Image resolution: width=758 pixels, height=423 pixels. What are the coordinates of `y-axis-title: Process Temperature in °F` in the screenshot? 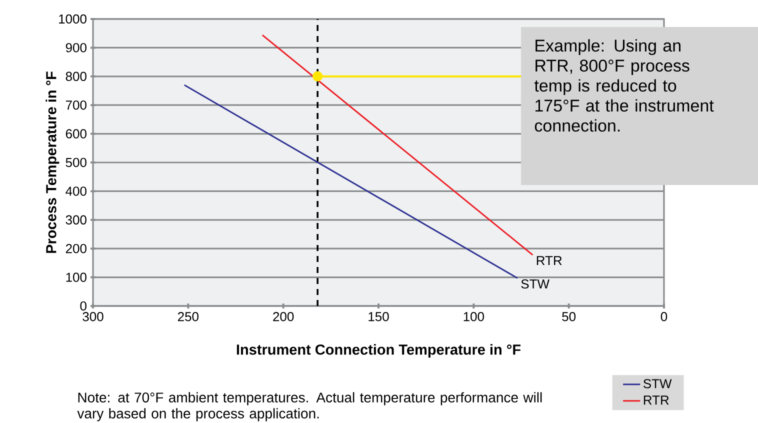 It's located at (53, 162).